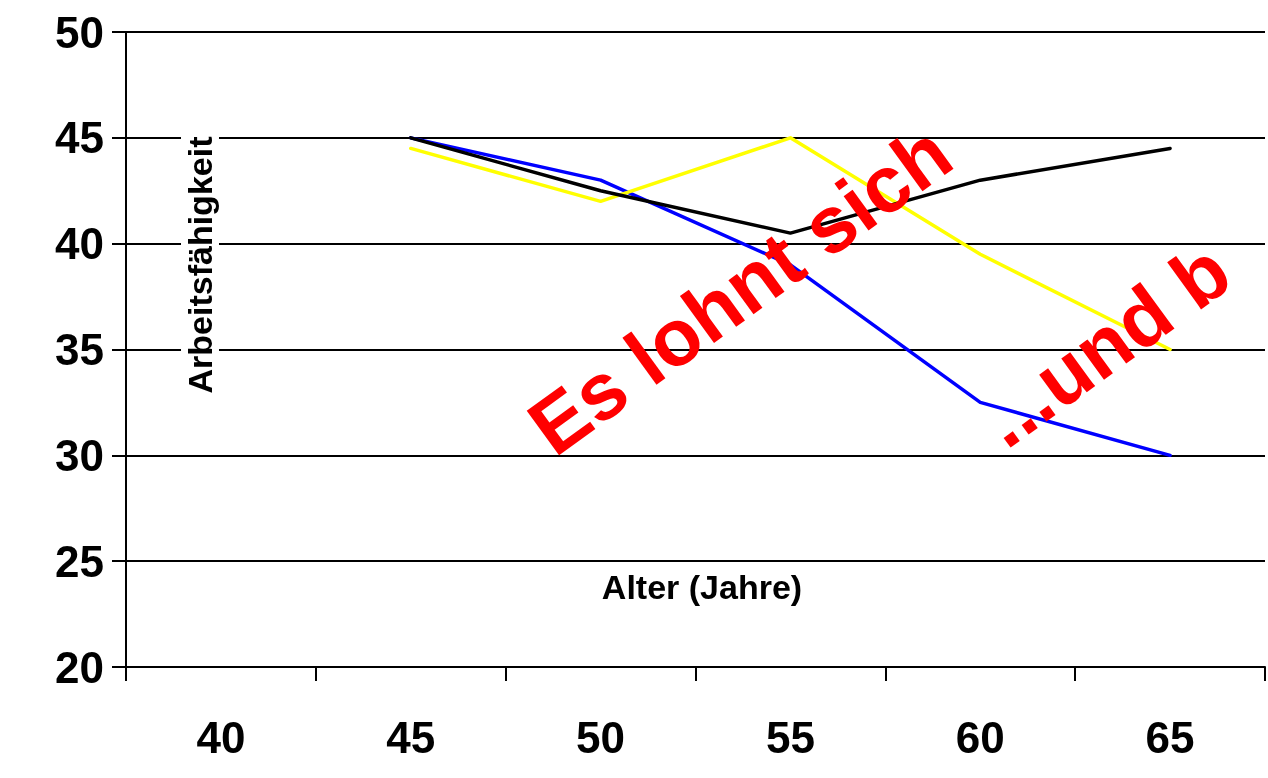 The height and width of the screenshot is (778, 1268). What do you see at coordinates (980, 737) in the screenshot?
I see `x-tick-label: 60` at bounding box center [980, 737].